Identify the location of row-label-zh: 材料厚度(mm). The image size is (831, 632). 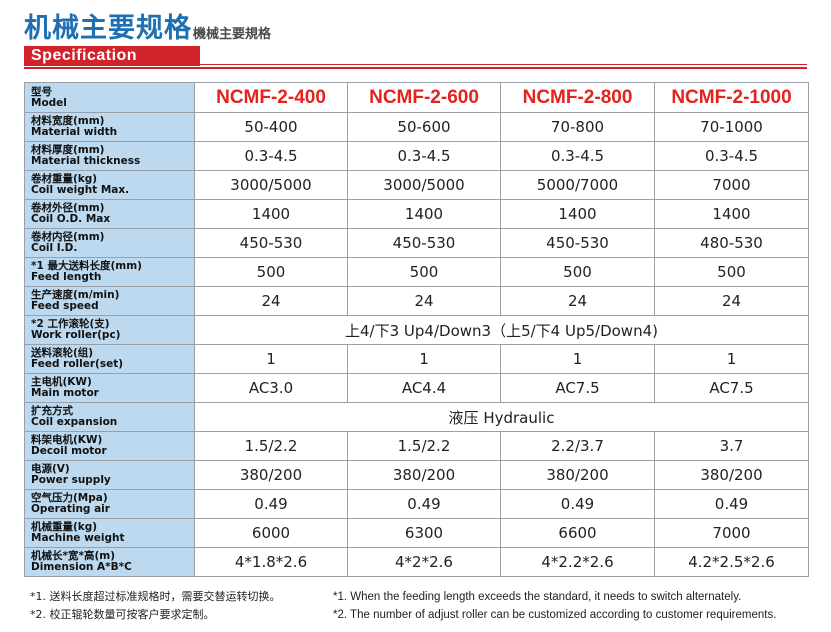
(68, 150).